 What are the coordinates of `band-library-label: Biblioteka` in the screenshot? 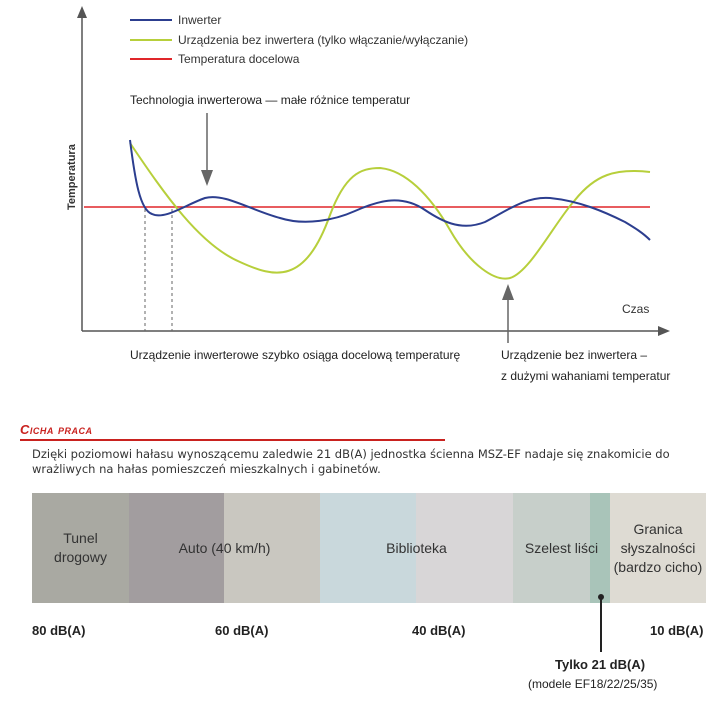 It's located at (416, 547).